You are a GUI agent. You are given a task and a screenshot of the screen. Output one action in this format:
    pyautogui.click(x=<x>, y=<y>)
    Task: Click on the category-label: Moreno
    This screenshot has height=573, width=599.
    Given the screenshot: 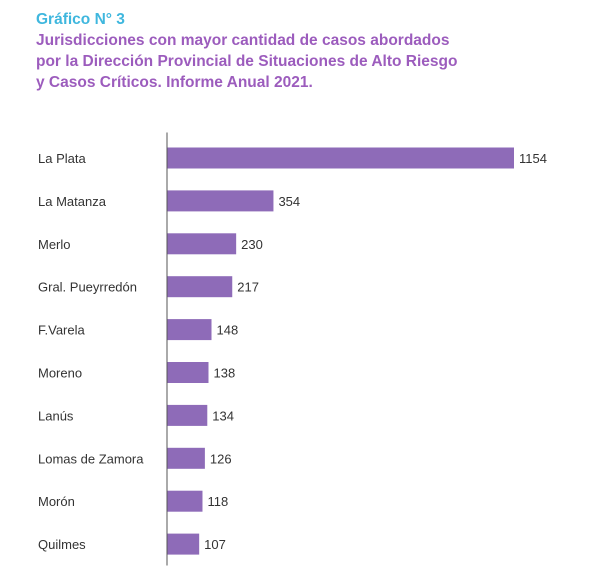 What is the action you would take?
    pyautogui.click(x=60, y=373)
    